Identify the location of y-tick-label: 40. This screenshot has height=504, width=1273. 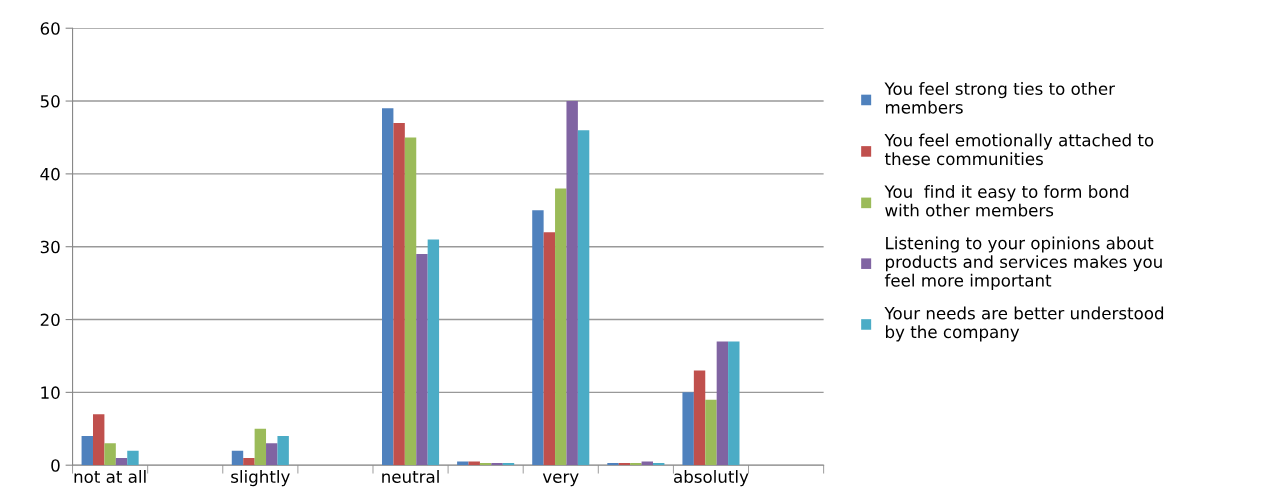
(50, 174).